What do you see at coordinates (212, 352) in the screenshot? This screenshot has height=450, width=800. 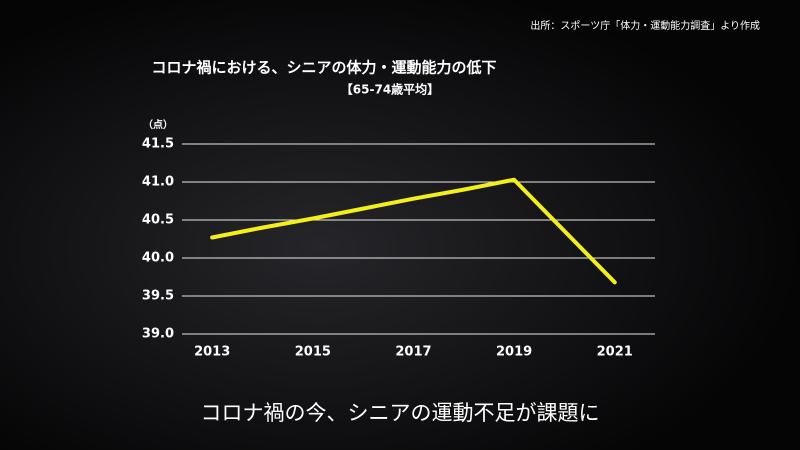 I see `x-tick-label: 2013` at bounding box center [212, 352].